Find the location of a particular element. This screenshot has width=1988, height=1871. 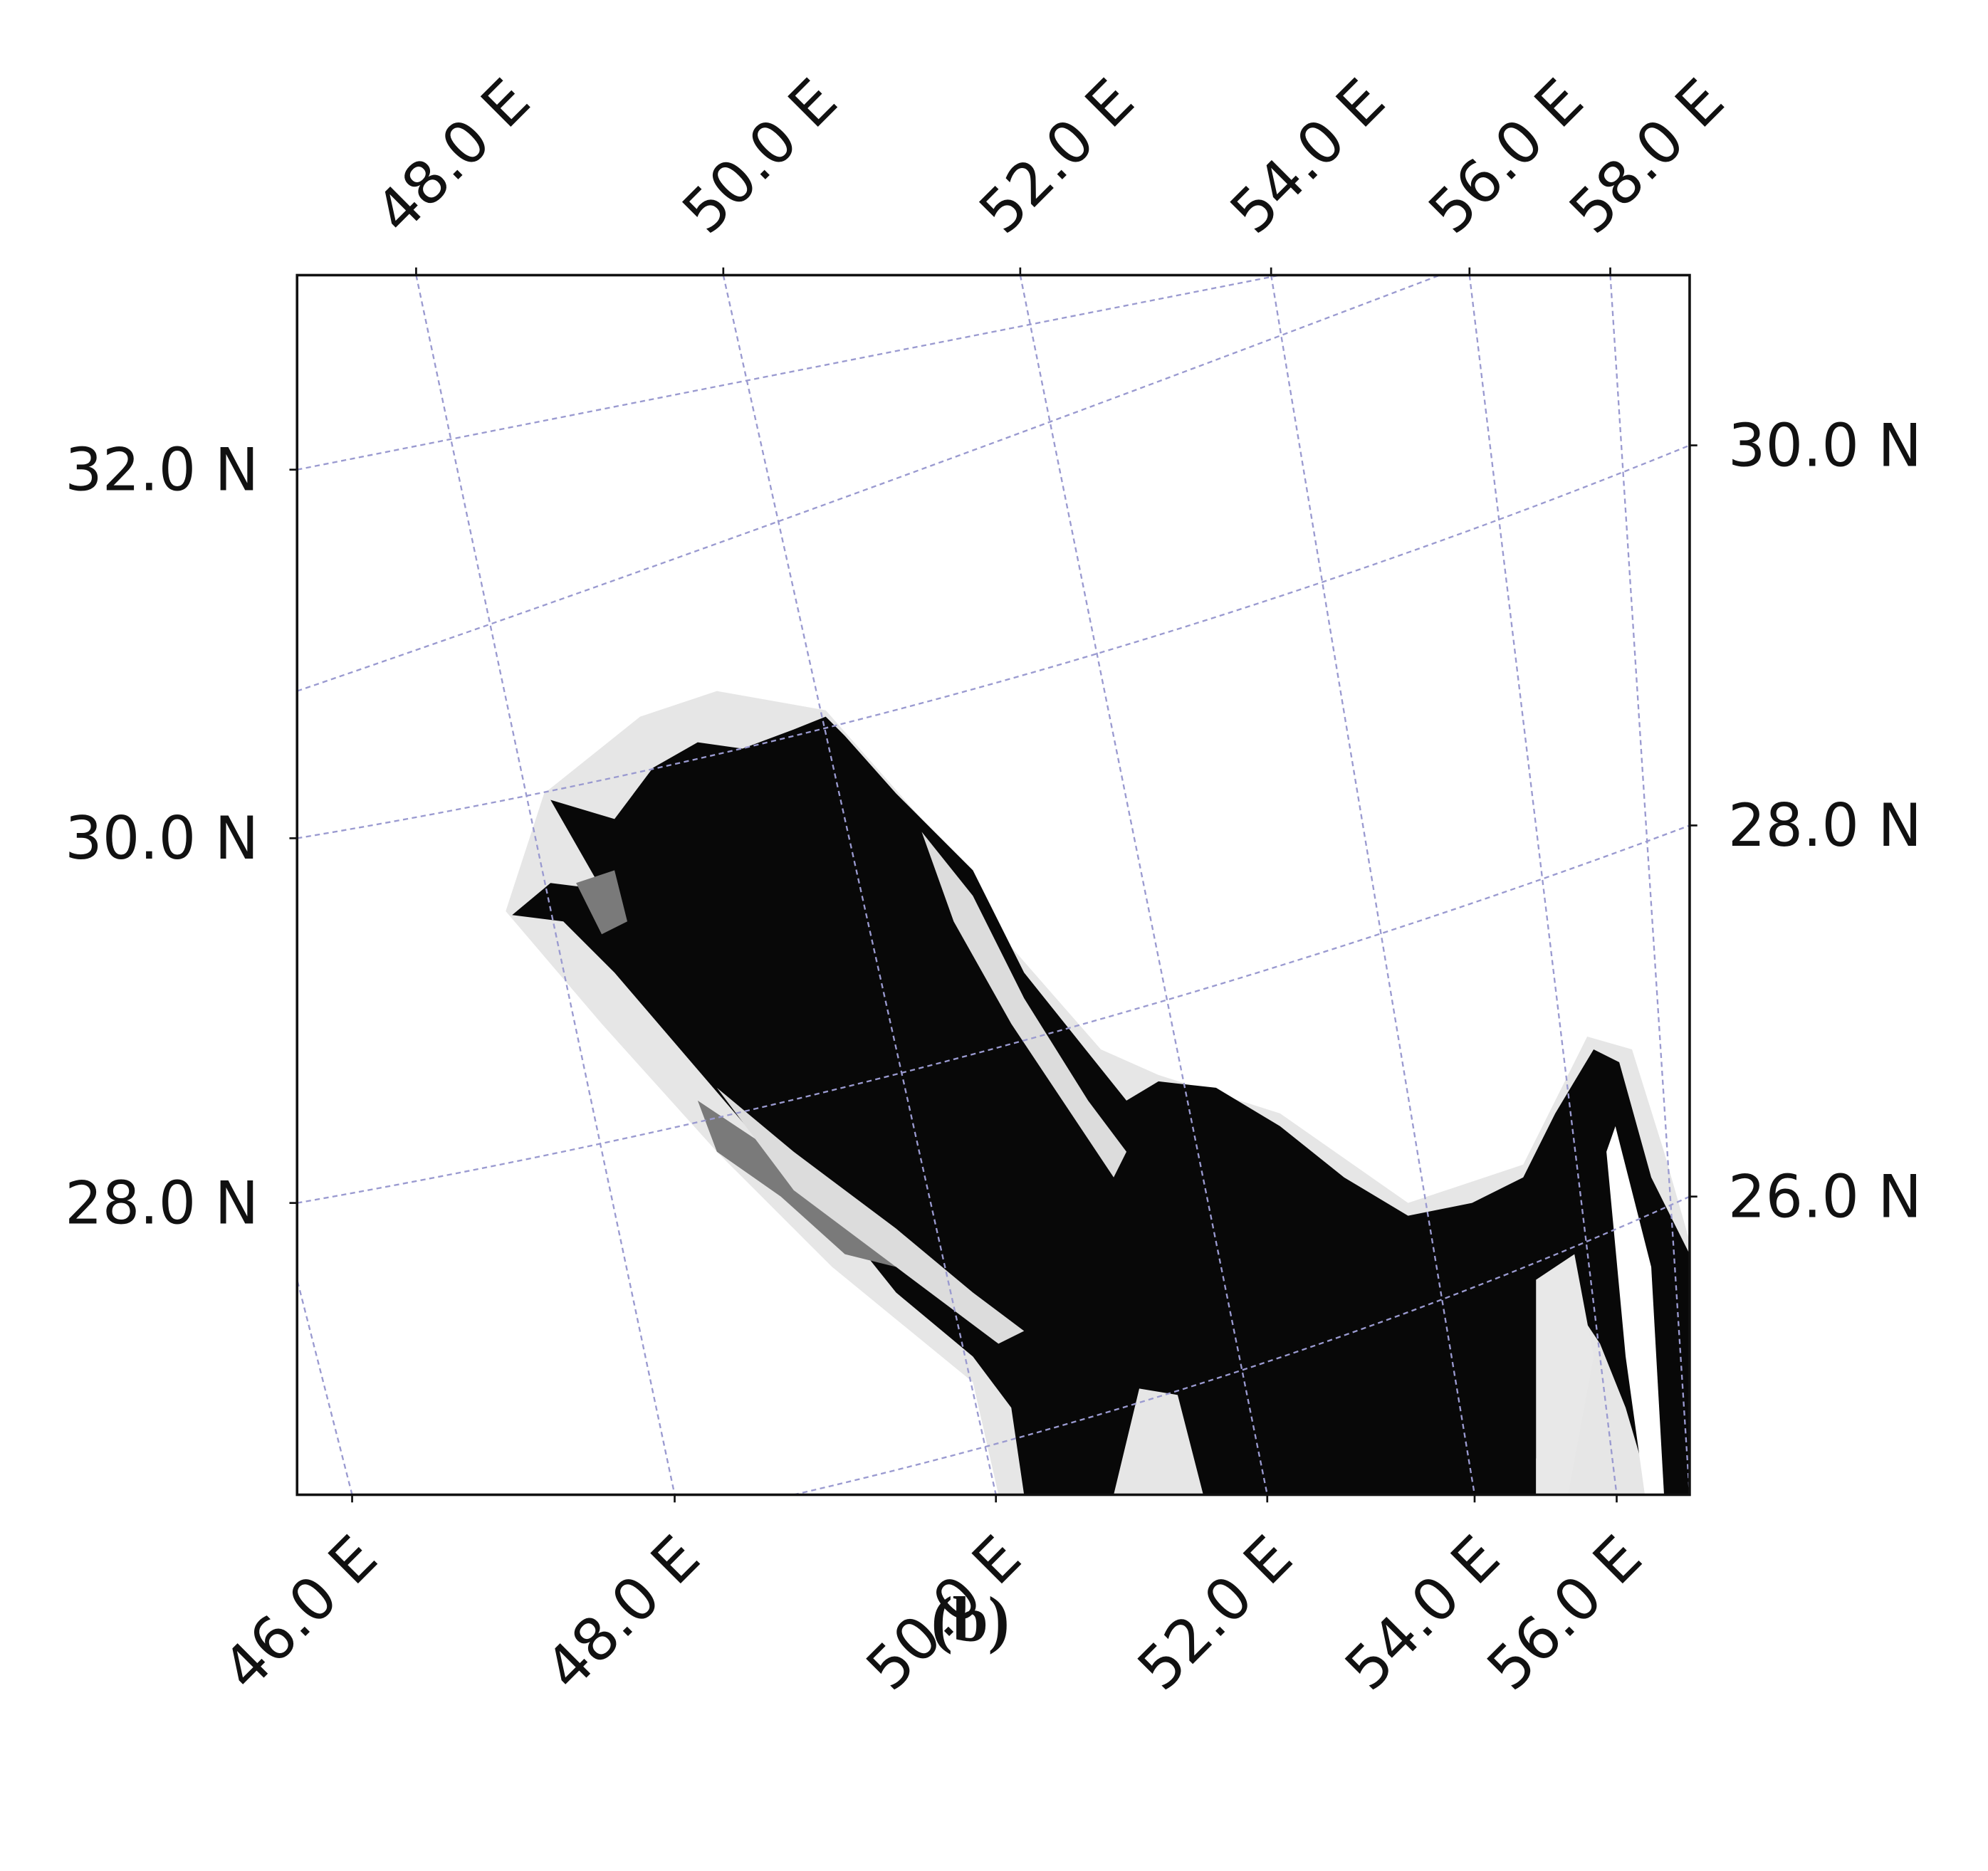

right-lat-label: 30.0 N is located at coordinates (1825, 446).